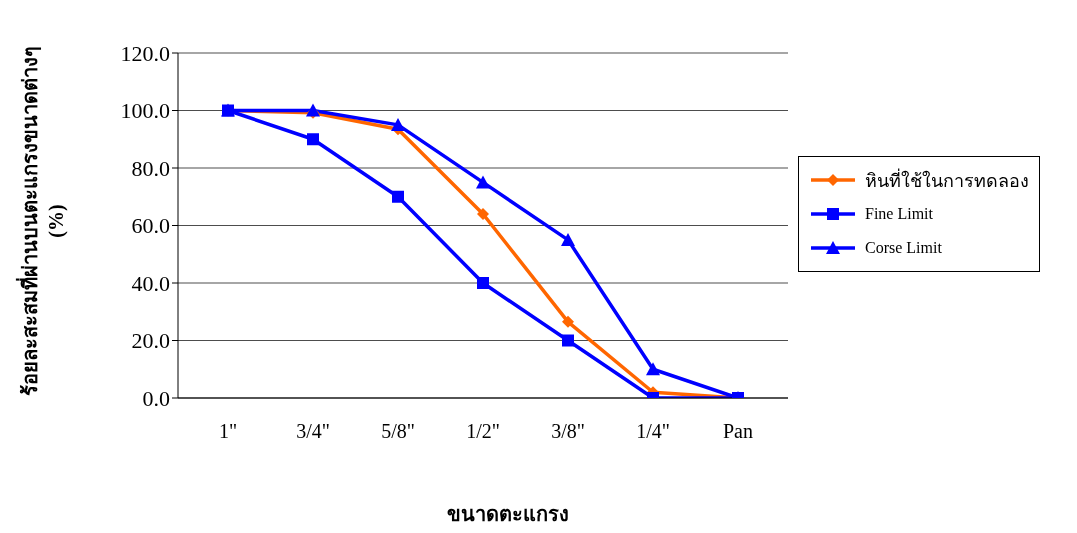 This screenshot has height=533, width=1077. What do you see at coordinates (947, 180) in the screenshot?
I see `legend-label: หินที่ใช้ในการทดลอง` at bounding box center [947, 180].